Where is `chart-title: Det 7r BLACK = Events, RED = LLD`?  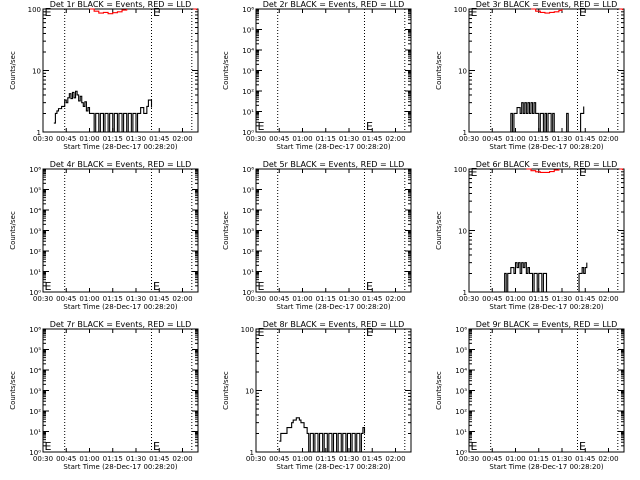
chart-title: Det 7r BLACK = Events, RED = LLD is located at coordinates (121, 324).